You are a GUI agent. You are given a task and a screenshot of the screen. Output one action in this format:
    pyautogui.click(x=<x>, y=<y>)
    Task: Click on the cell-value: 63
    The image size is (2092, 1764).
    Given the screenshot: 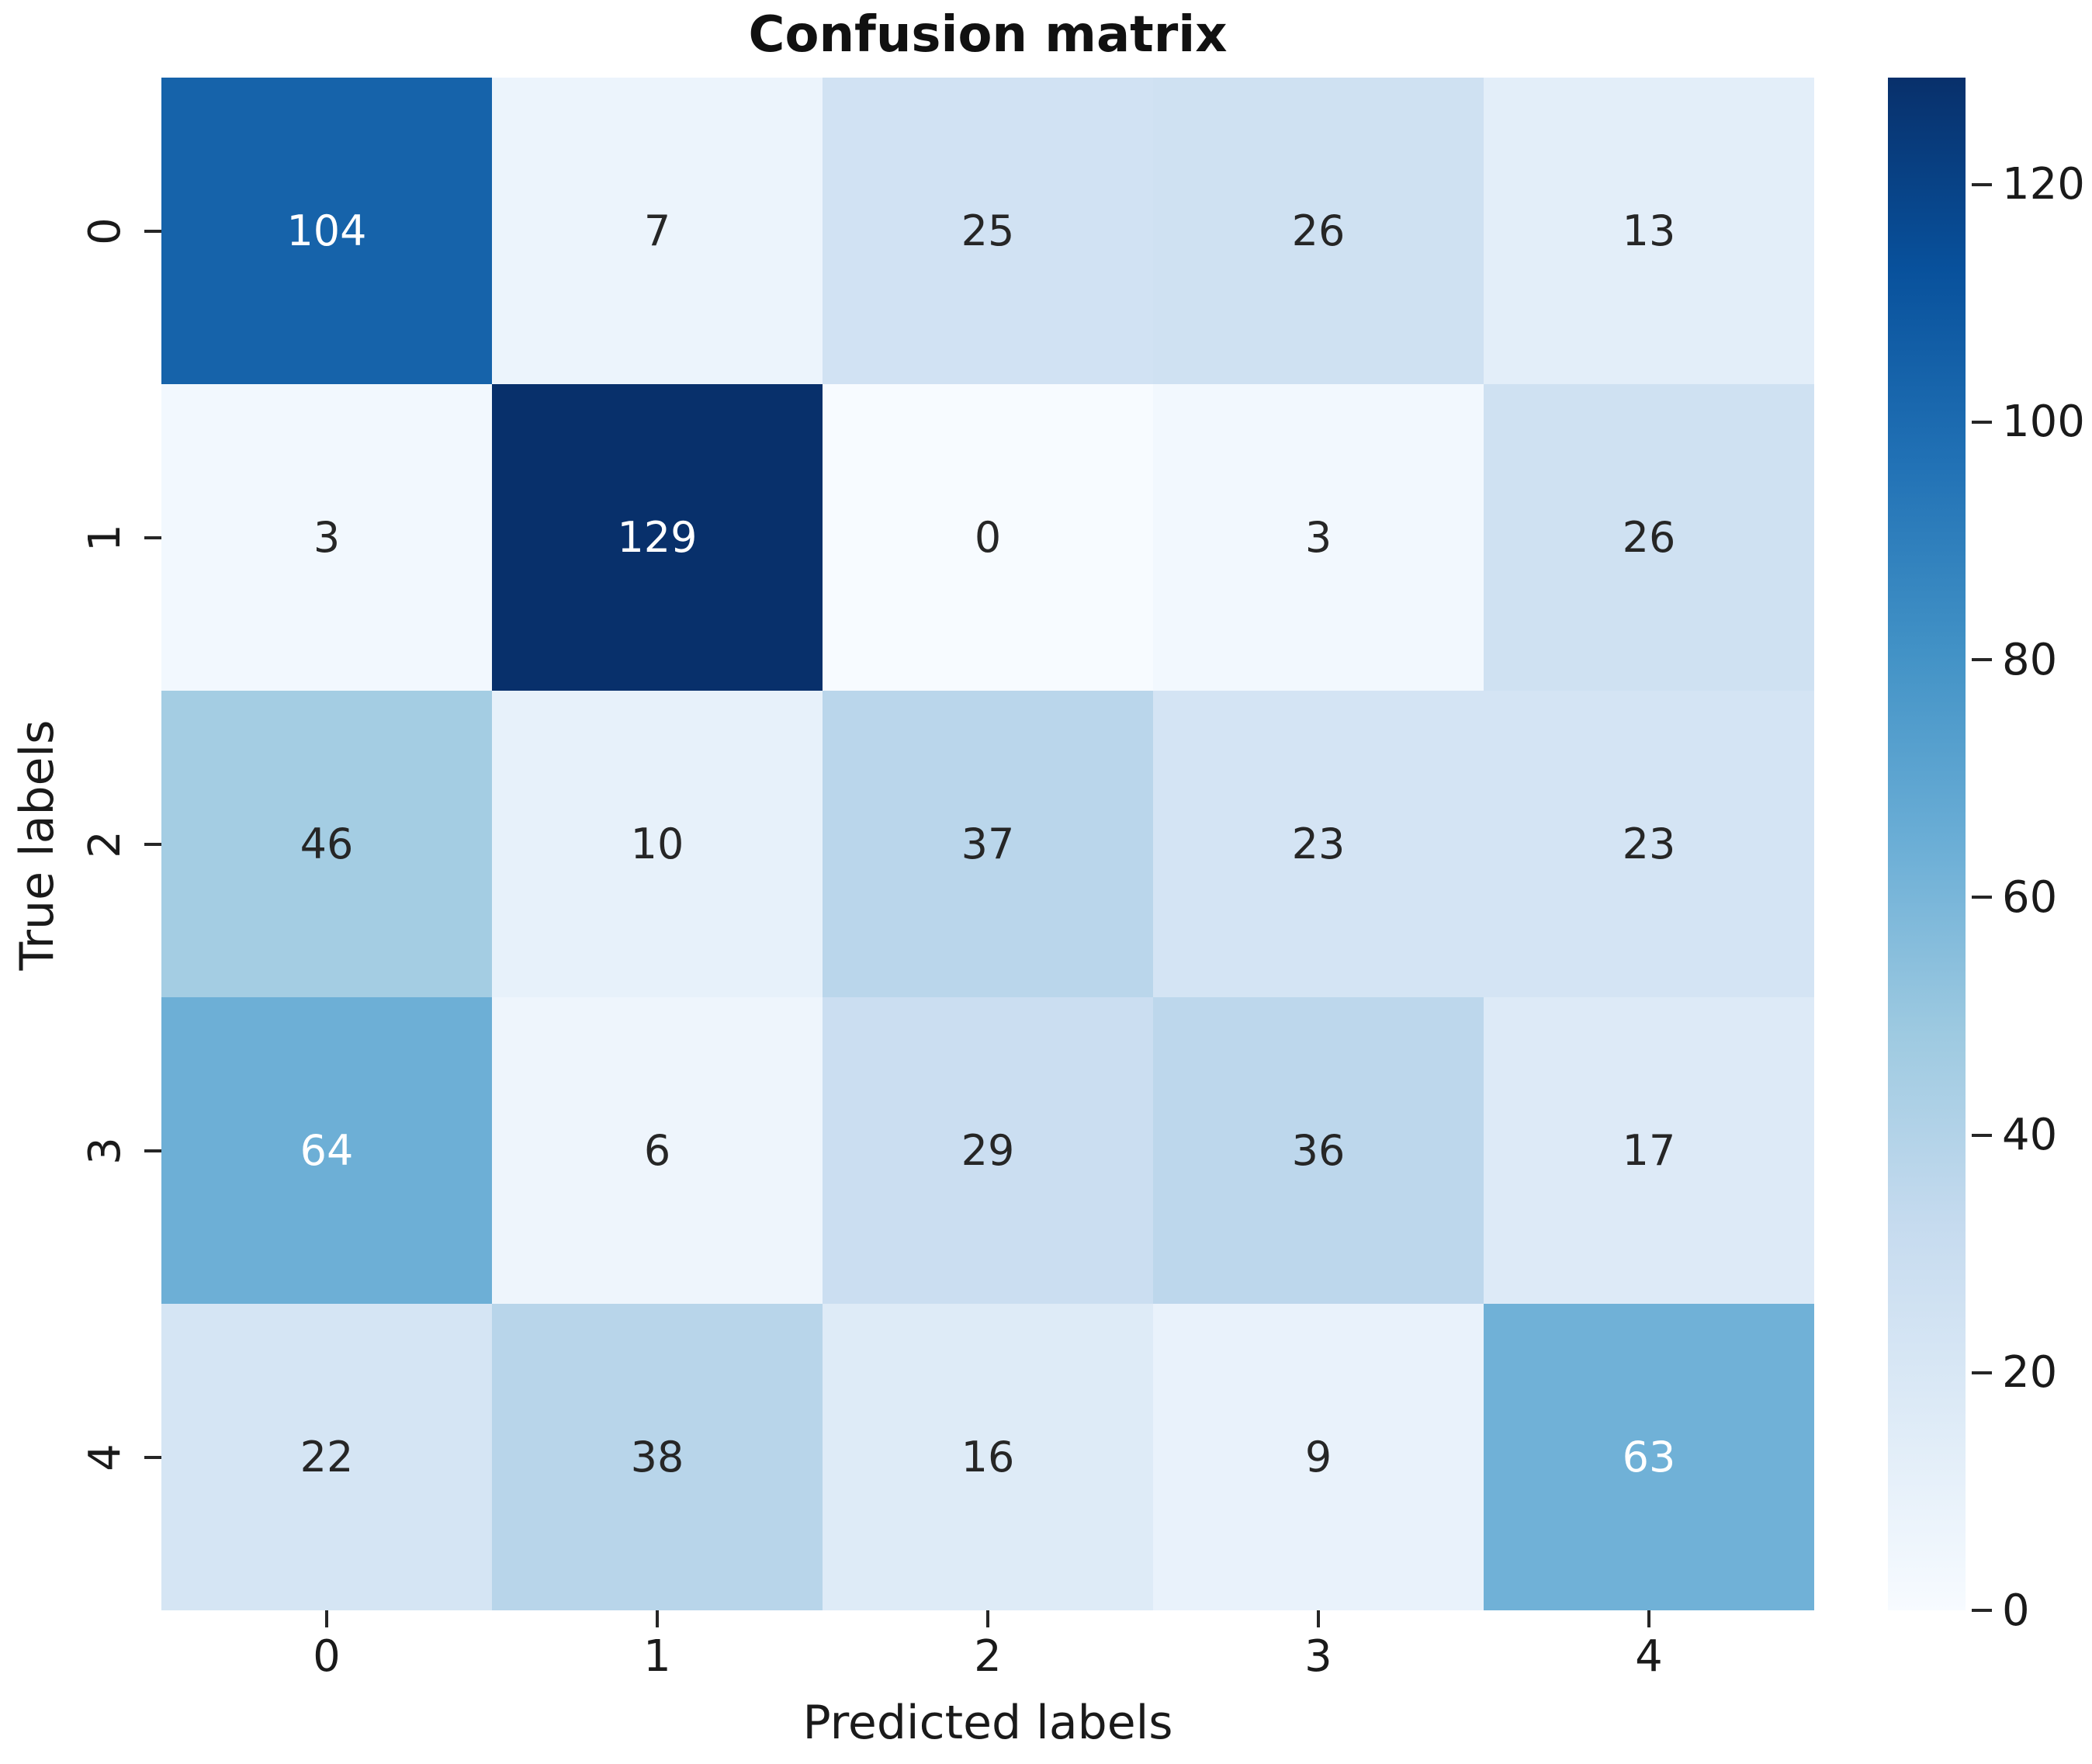 What is the action you would take?
    pyautogui.click(x=1649, y=1457)
    